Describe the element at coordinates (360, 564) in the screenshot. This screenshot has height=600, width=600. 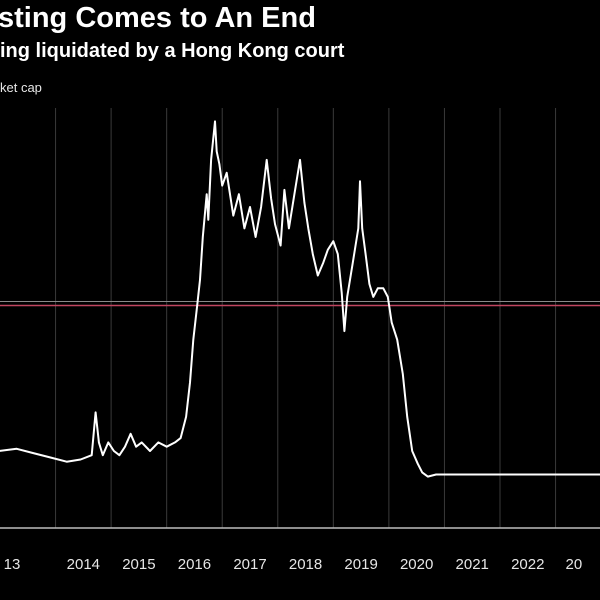
I see `x-tick-label: 2019` at that location.